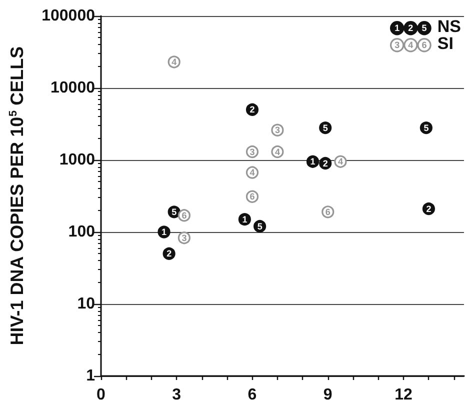  Describe the element at coordinates (91, 376) in the screenshot. I see `y-tick-label: 1` at that location.